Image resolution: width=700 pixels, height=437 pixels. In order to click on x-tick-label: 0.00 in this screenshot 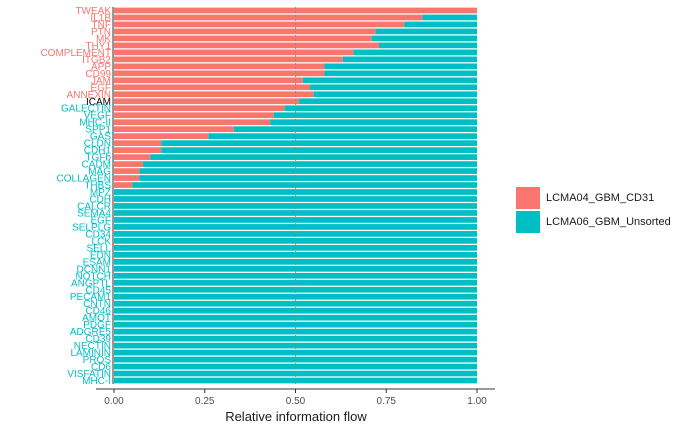, I will do `click(114, 401)`.